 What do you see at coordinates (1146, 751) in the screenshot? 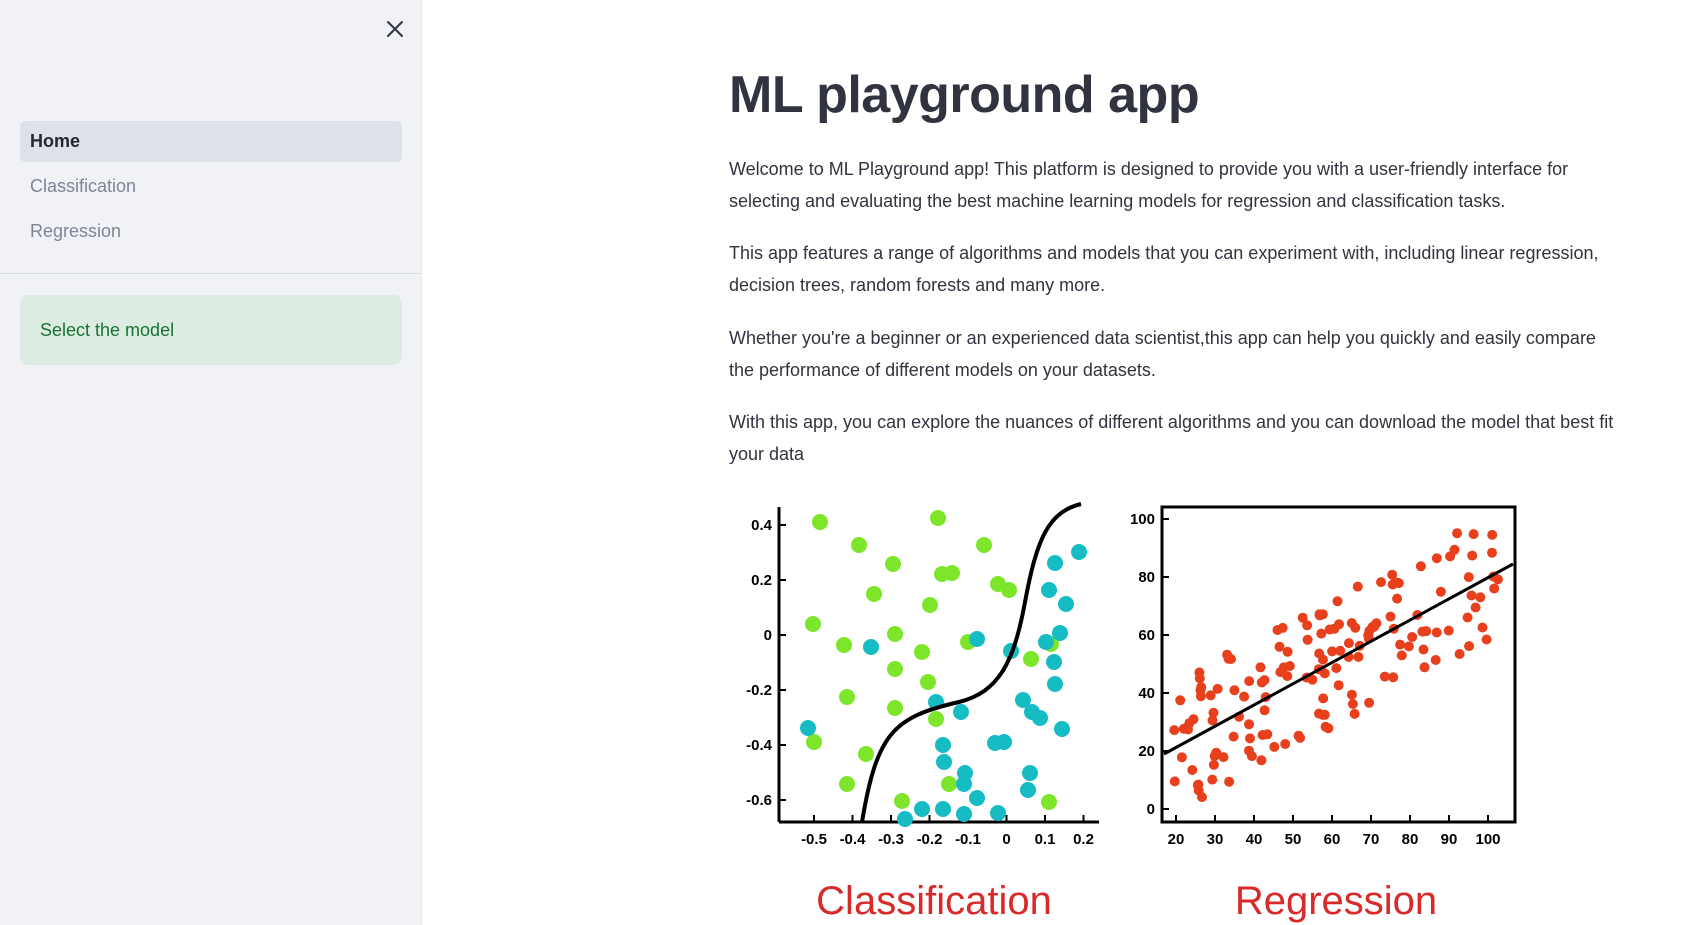
I see `y-tick-label: 20` at bounding box center [1146, 751].